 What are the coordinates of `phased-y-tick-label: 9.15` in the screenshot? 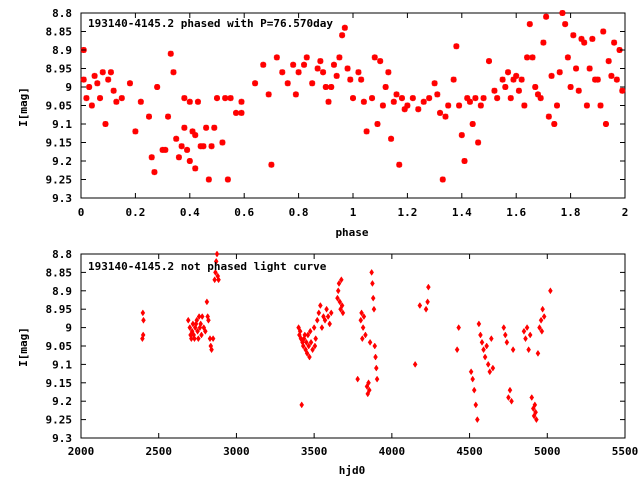 It's located at (59, 143).